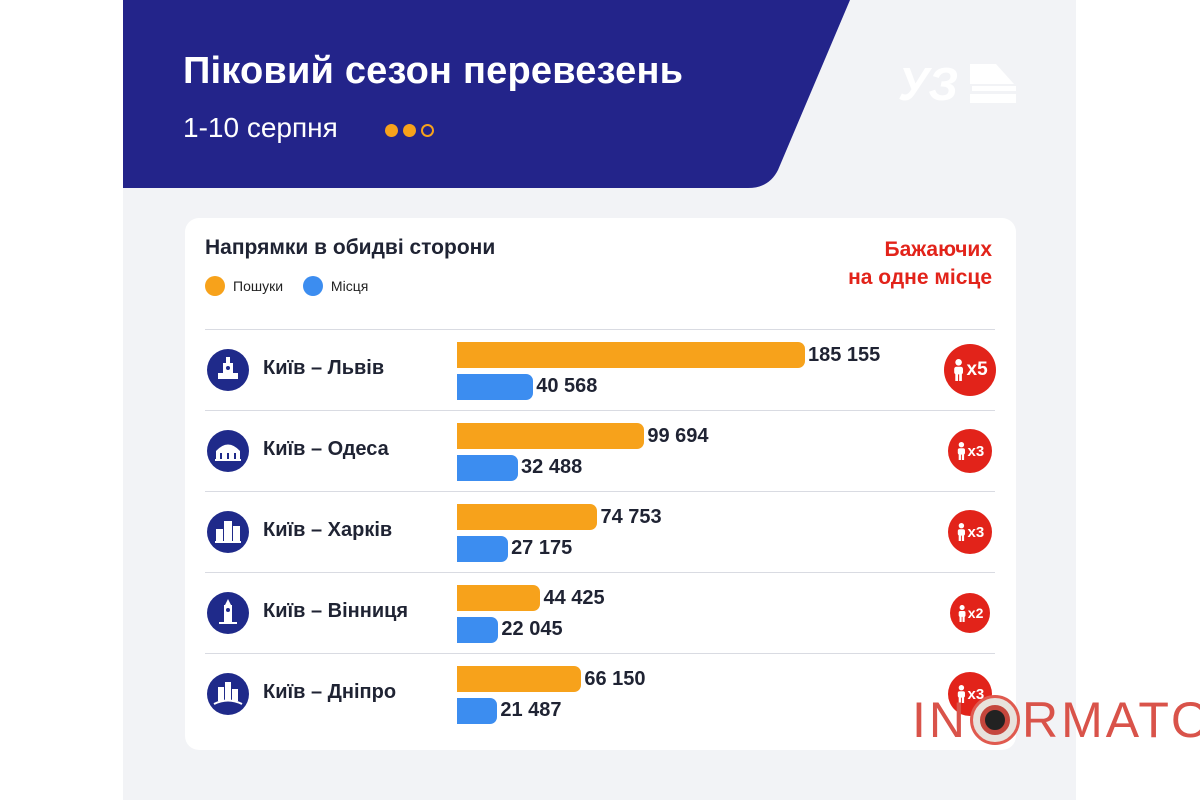 The width and height of the screenshot is (1200, 800). Describe the element at coordinates (920, 264) in the screenshot. I see `ratio-column-title: Бажаючих на одне місце` at that location.